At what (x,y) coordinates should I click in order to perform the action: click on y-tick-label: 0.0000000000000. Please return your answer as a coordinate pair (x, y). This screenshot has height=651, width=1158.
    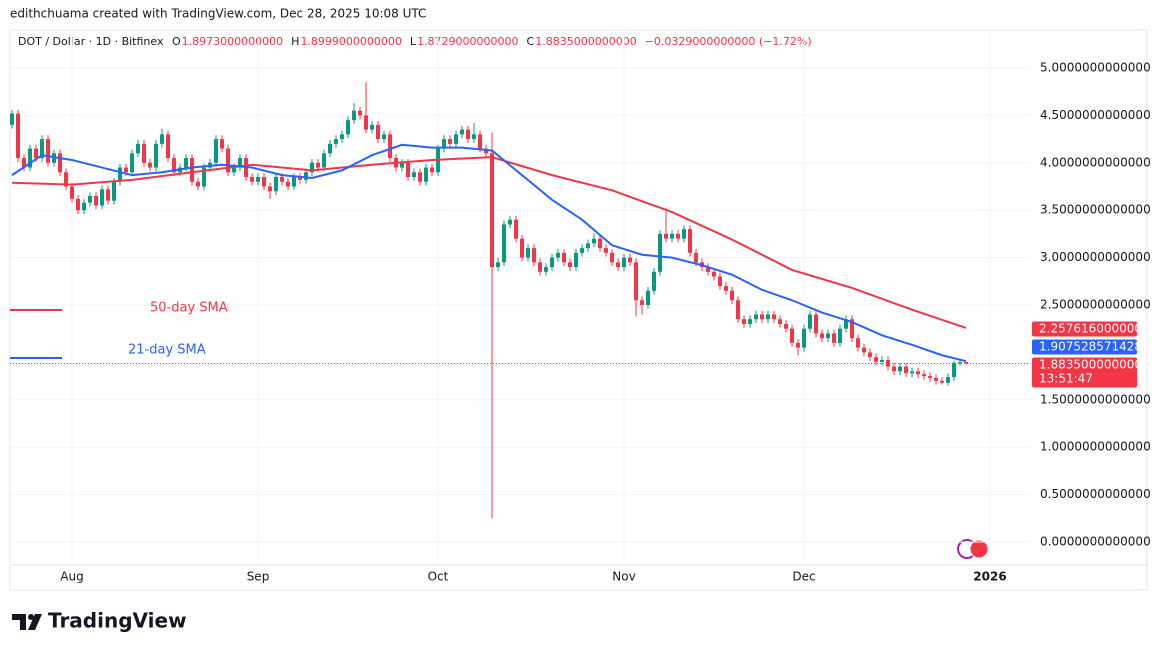
    Looking at the image, I should click on (1095, 542).